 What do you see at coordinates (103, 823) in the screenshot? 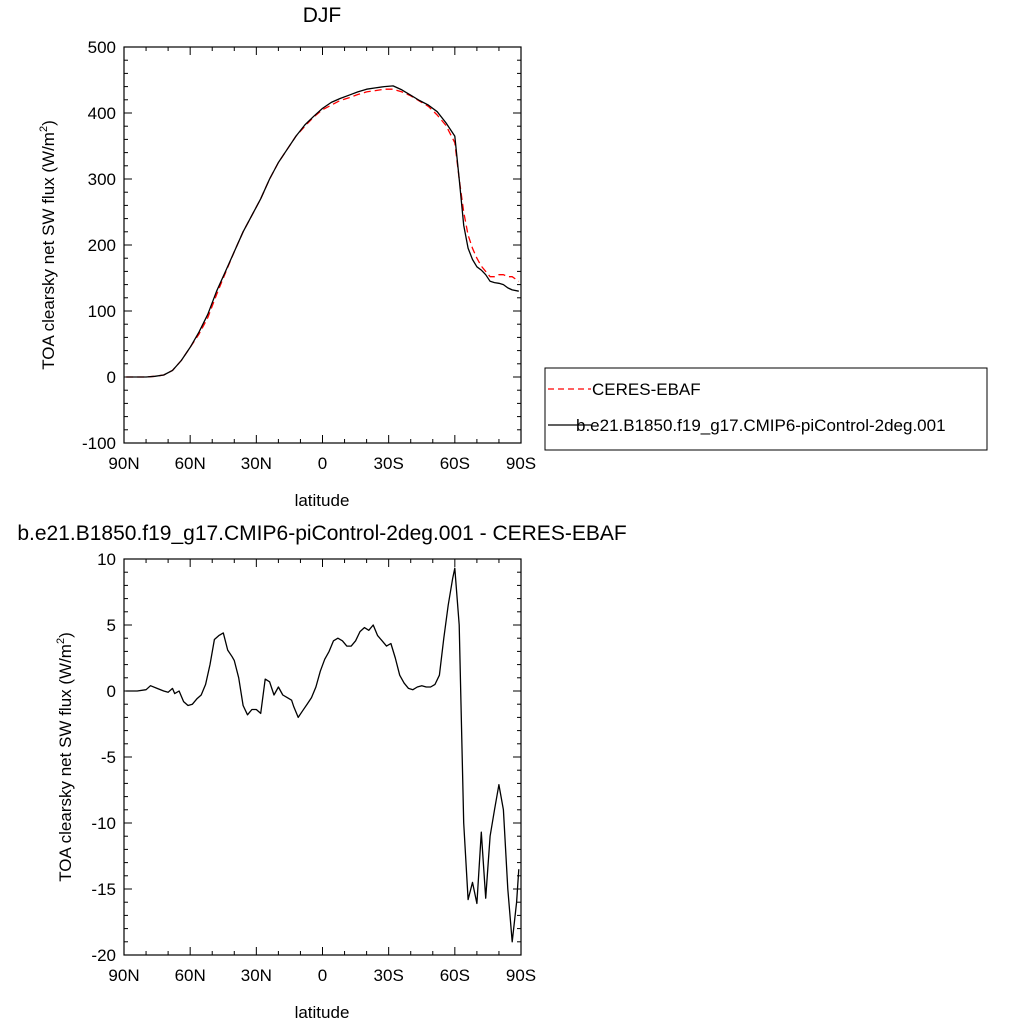
I see `bottom-y-tick-label: -10` at bounding box center [103, 823].